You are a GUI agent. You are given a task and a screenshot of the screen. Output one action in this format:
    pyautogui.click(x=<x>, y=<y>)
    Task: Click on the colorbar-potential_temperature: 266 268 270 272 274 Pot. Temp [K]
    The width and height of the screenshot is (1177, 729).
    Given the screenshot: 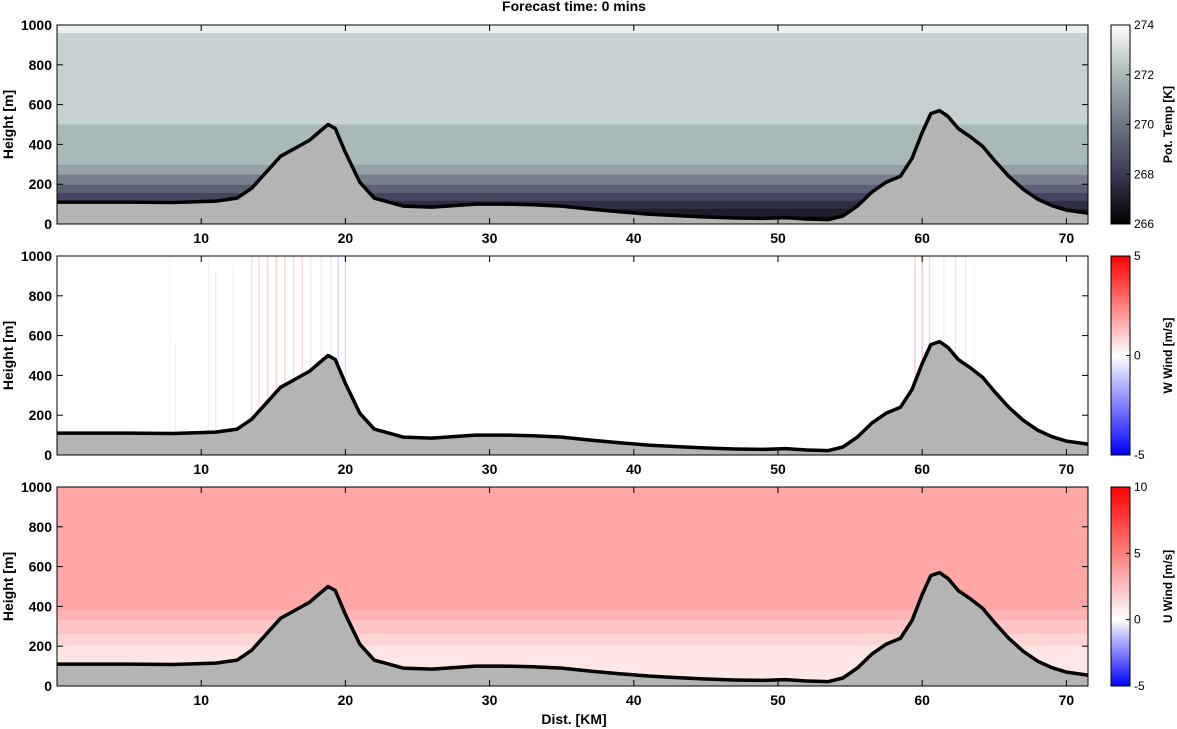 What is the action you would take?
    pyautogui.click(x=1142, y=124)
    